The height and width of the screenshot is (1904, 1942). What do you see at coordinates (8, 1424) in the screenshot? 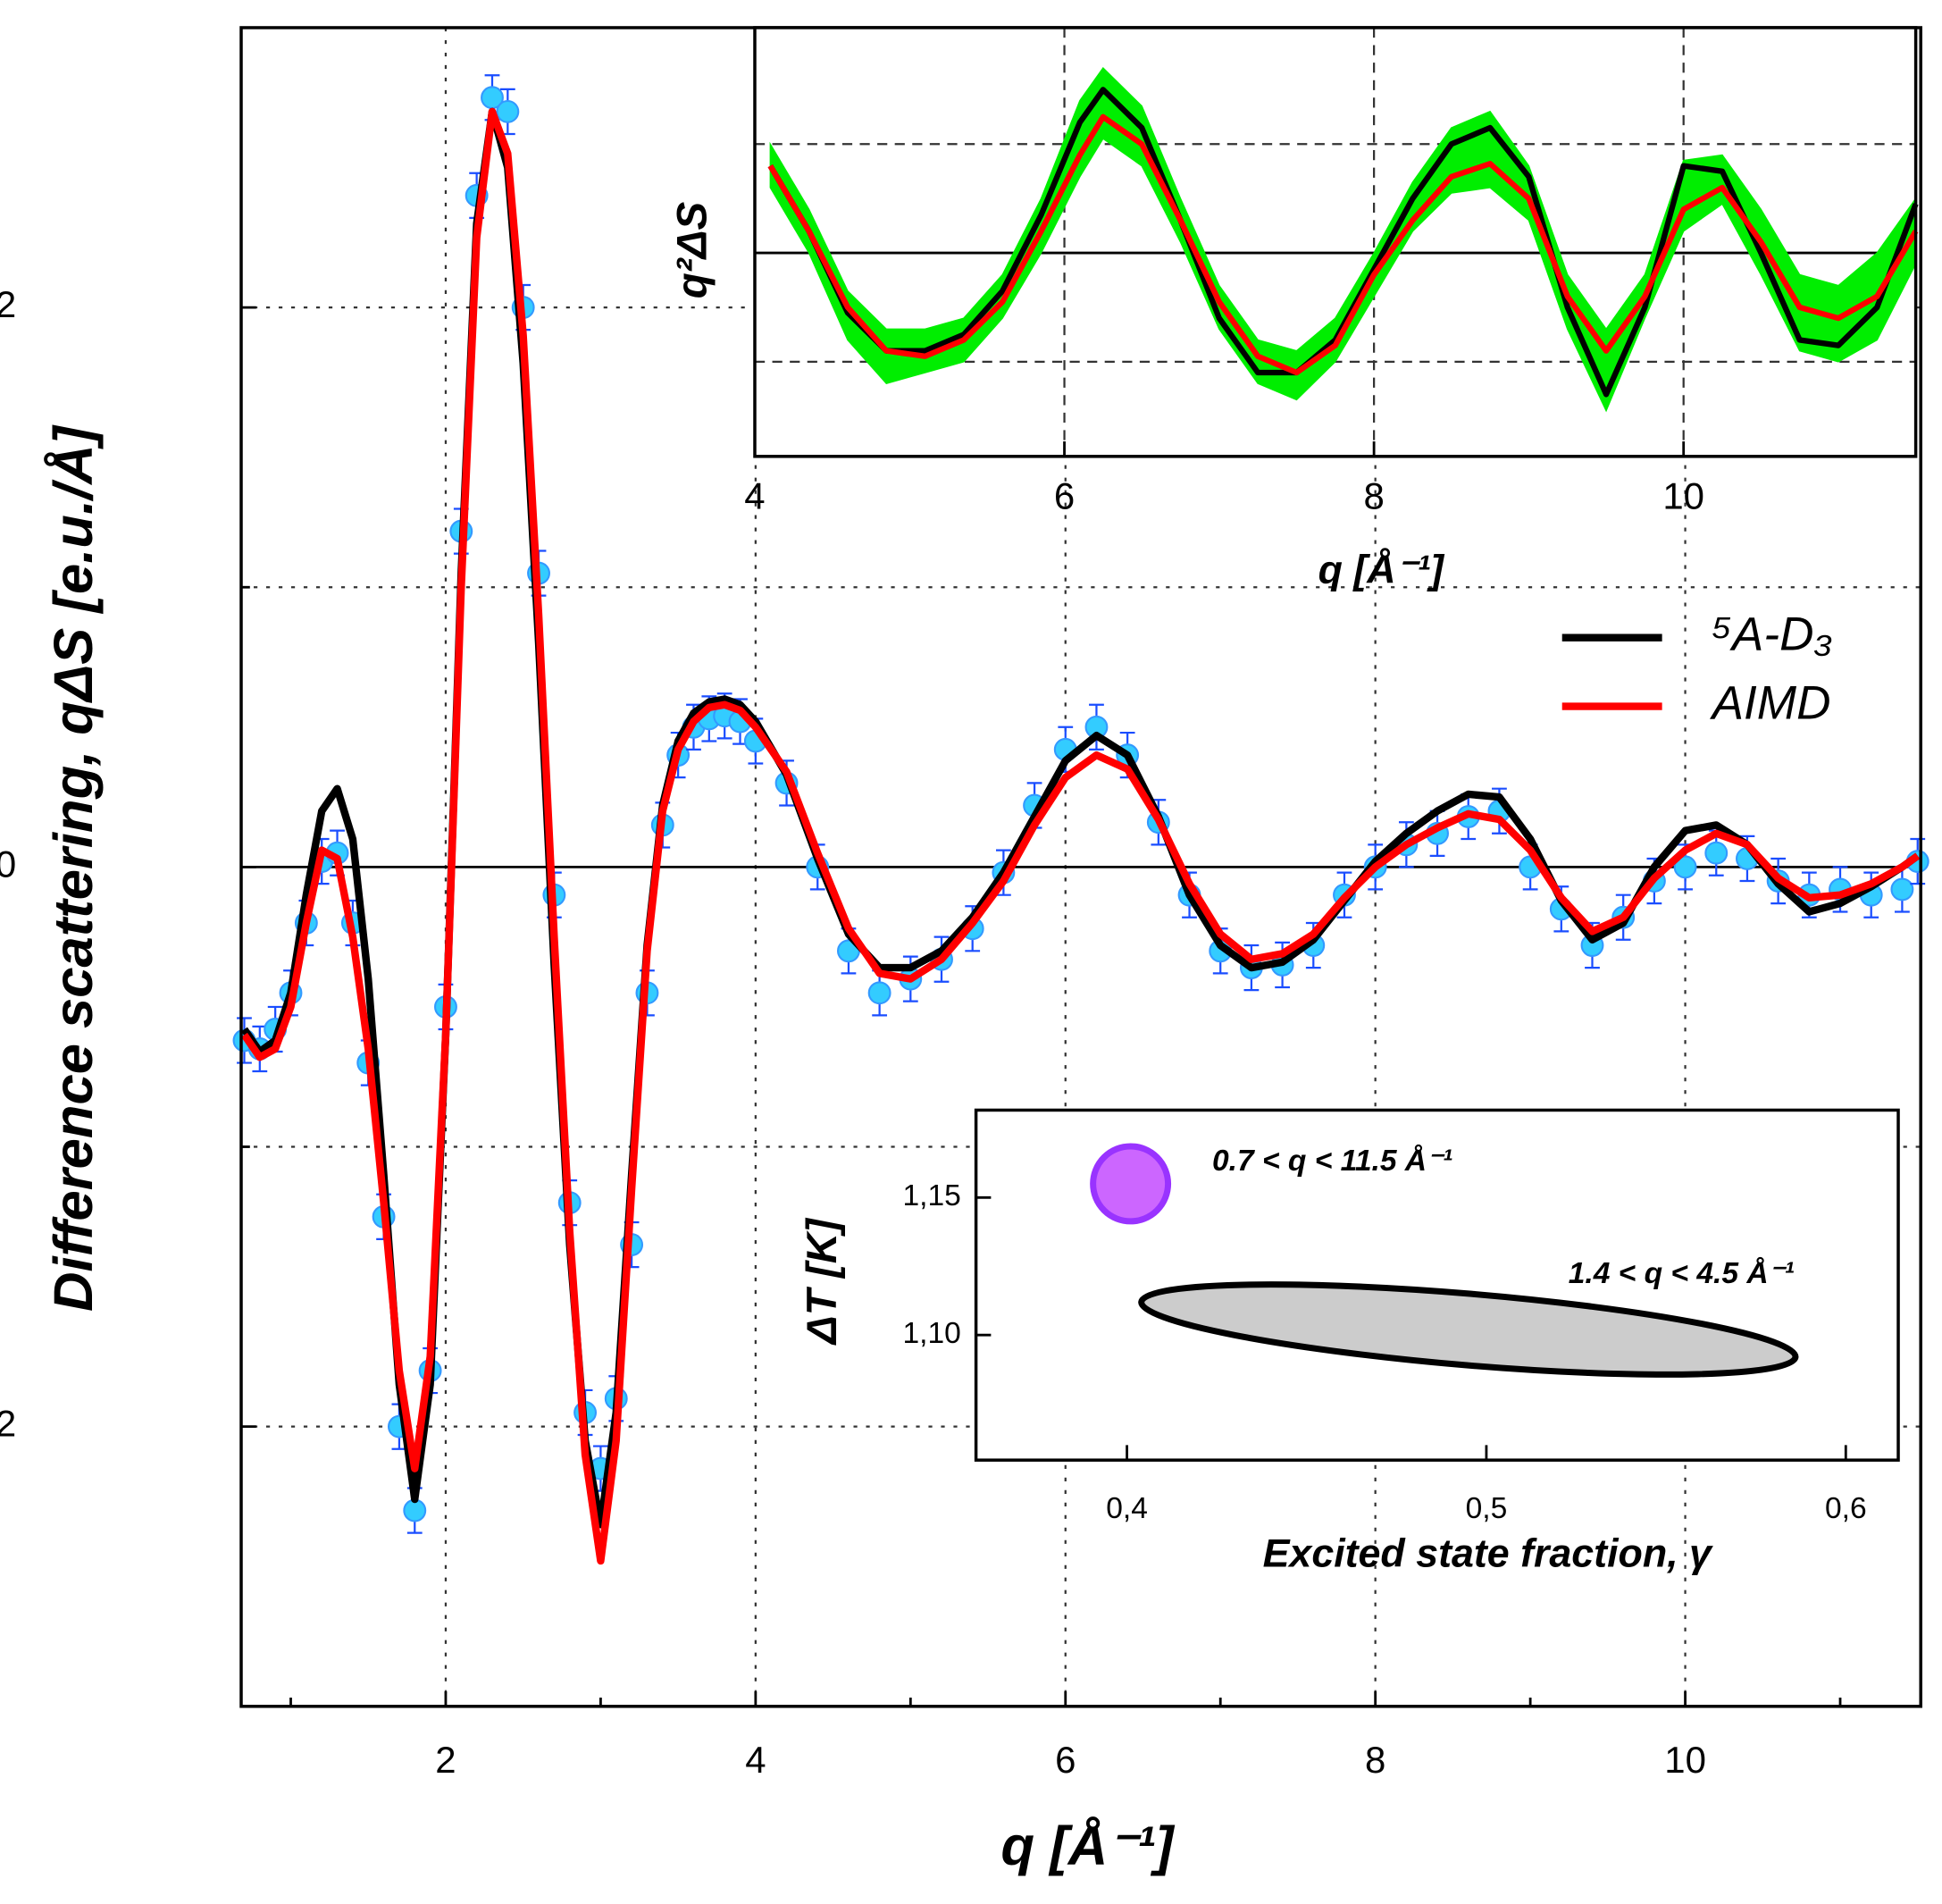
I see `y-tick-label: -0.2` at bounding box center [8, 1424].